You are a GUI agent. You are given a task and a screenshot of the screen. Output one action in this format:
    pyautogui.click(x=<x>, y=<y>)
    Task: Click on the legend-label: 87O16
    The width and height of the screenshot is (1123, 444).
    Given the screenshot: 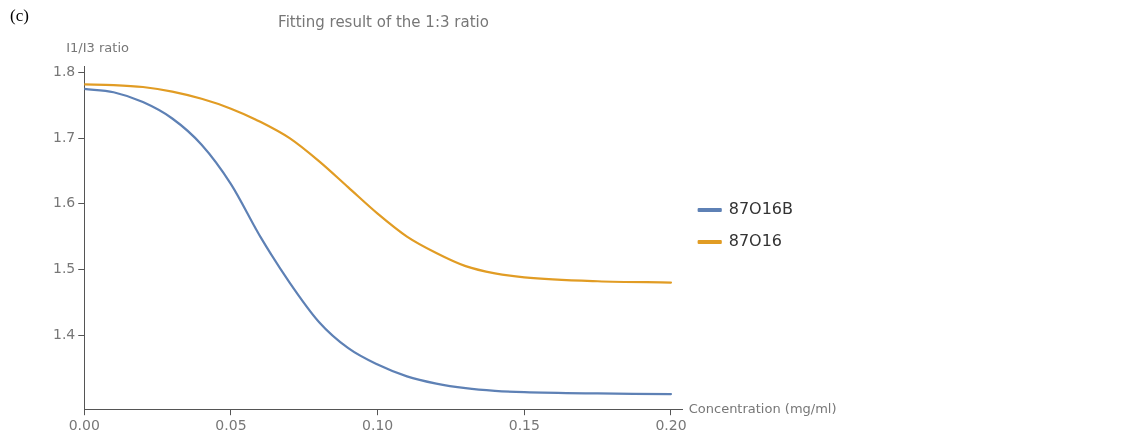 What is the action you would take?
    pyautogui.click(x=755, y=241)
    